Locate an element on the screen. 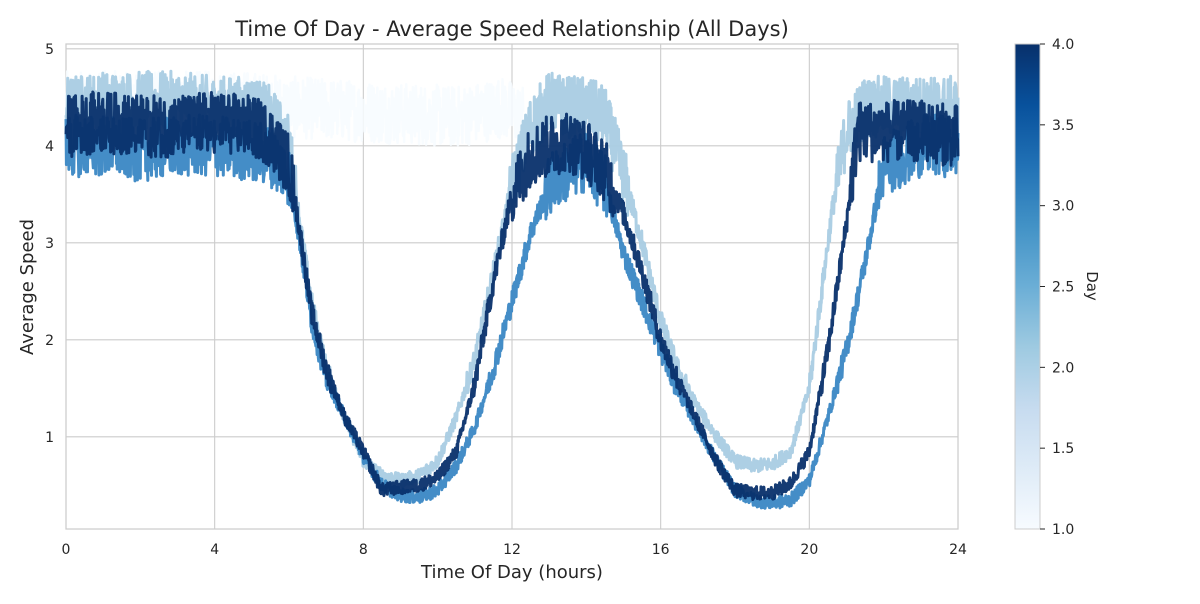 This screenshot has height=604, width=1200. y-tick-label-3: 4 is located at coordinates (49, 147).